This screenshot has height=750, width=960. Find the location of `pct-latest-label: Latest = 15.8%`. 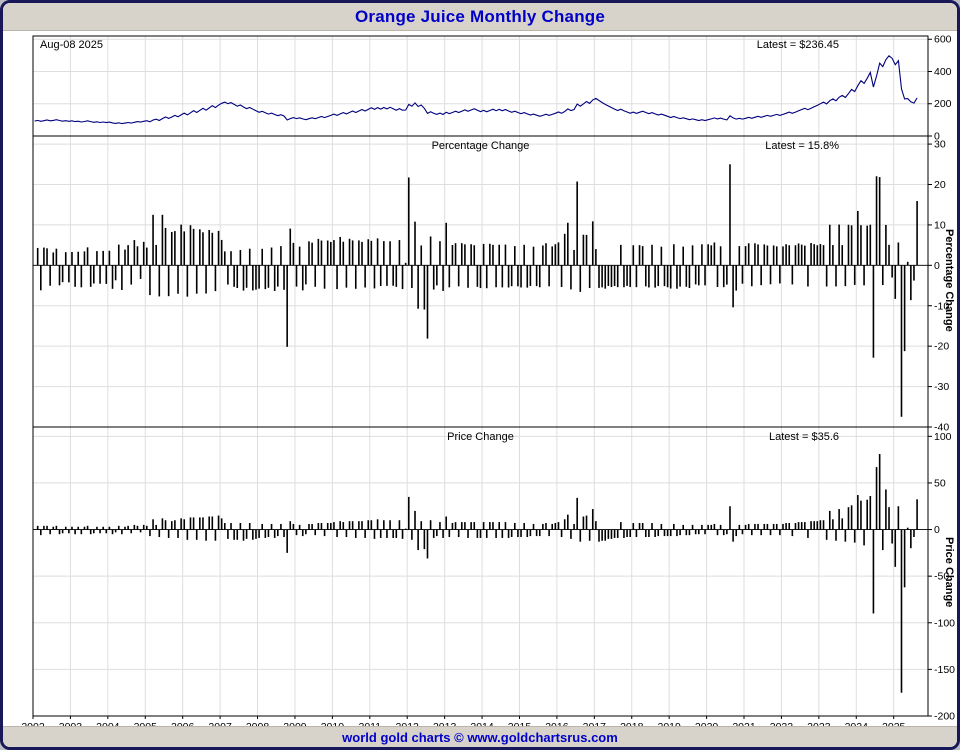

pct-latest-label: Latest = 15.8% is located at coordinates (802, 146).